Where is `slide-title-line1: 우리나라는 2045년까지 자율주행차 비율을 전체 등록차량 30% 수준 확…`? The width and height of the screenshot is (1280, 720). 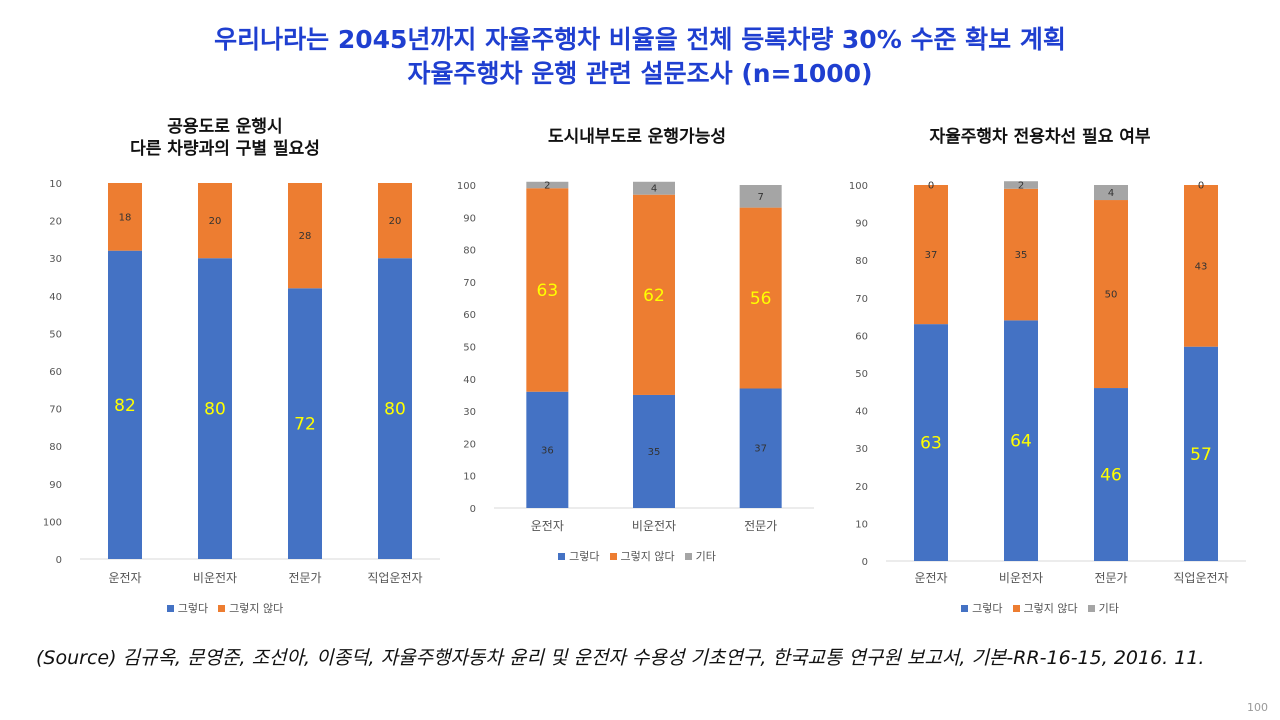 slide-title-line1: 우리나라는 2045년까지 자율주행차 비율을 전체 등록차량 30% 수준 확… is located at coordinates (640, 39).